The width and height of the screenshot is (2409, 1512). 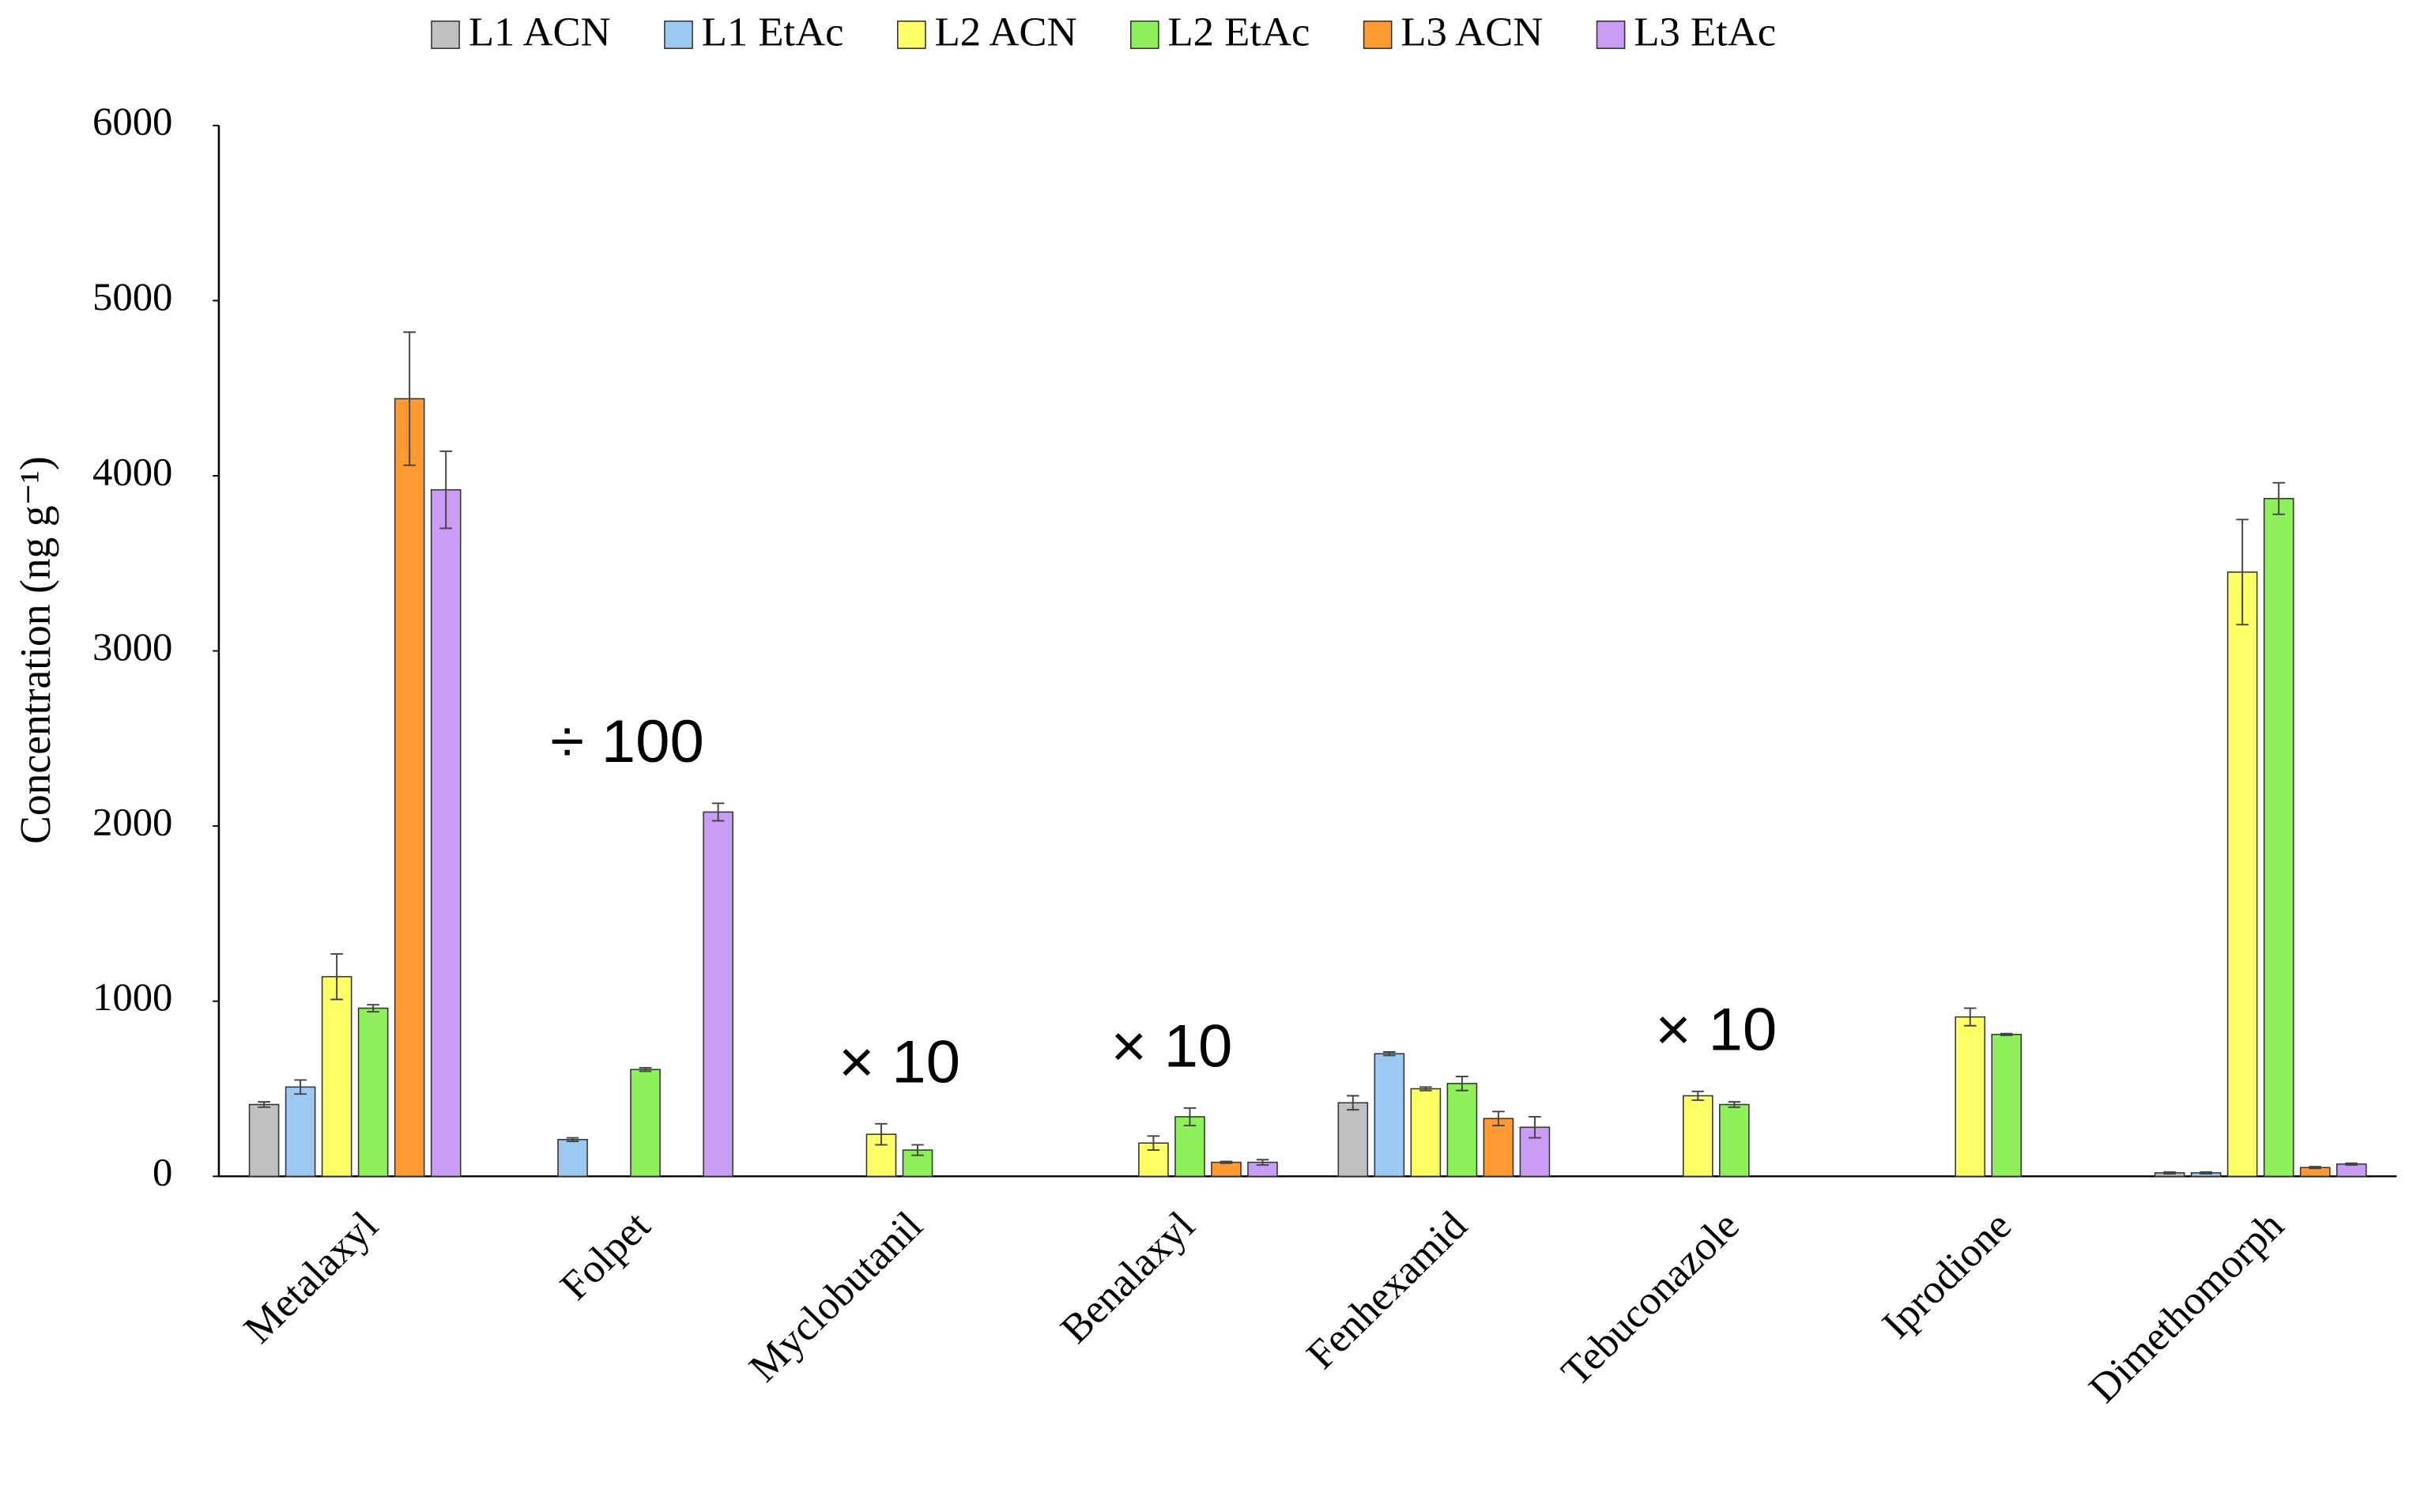 What do you see at coordinates (132, 821) in the screenshot?
I see `y-tick-label: 2000` at bounding box center [132, 821].